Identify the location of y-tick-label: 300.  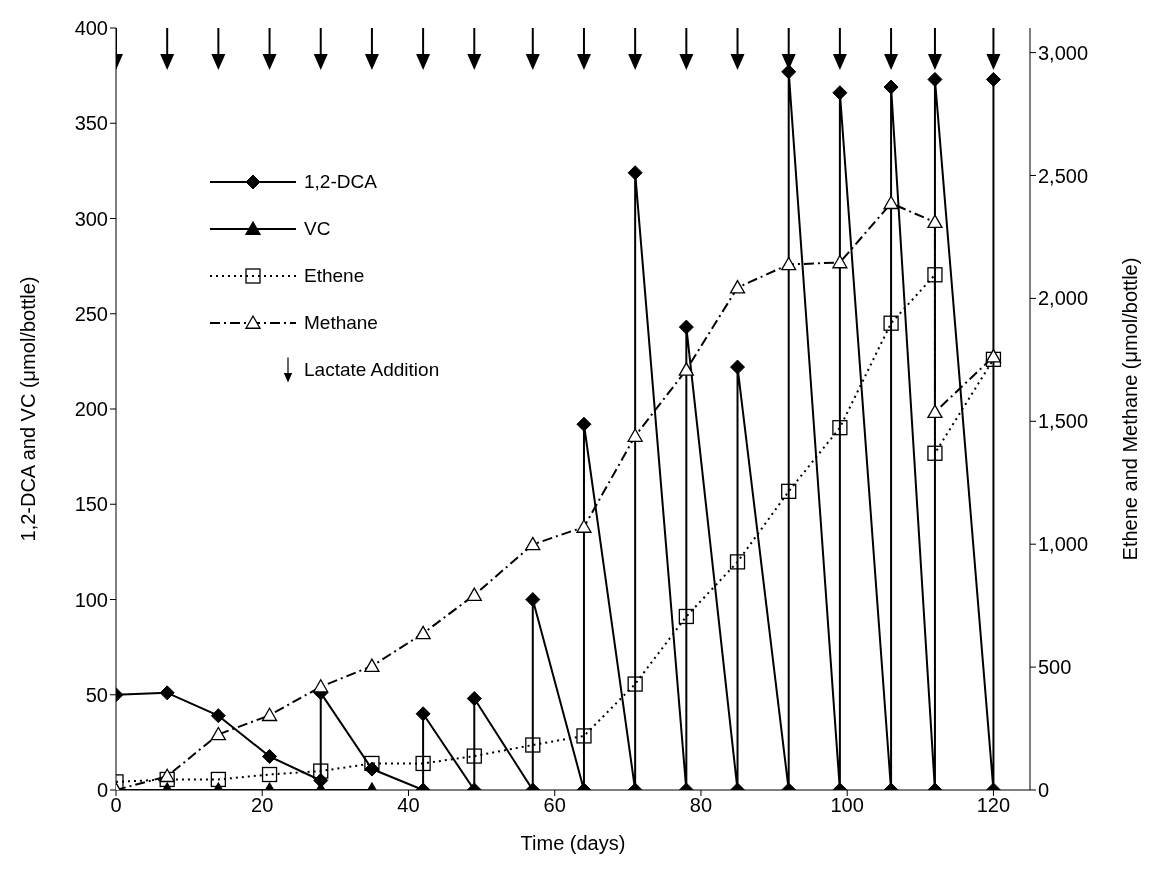
(91, 218).